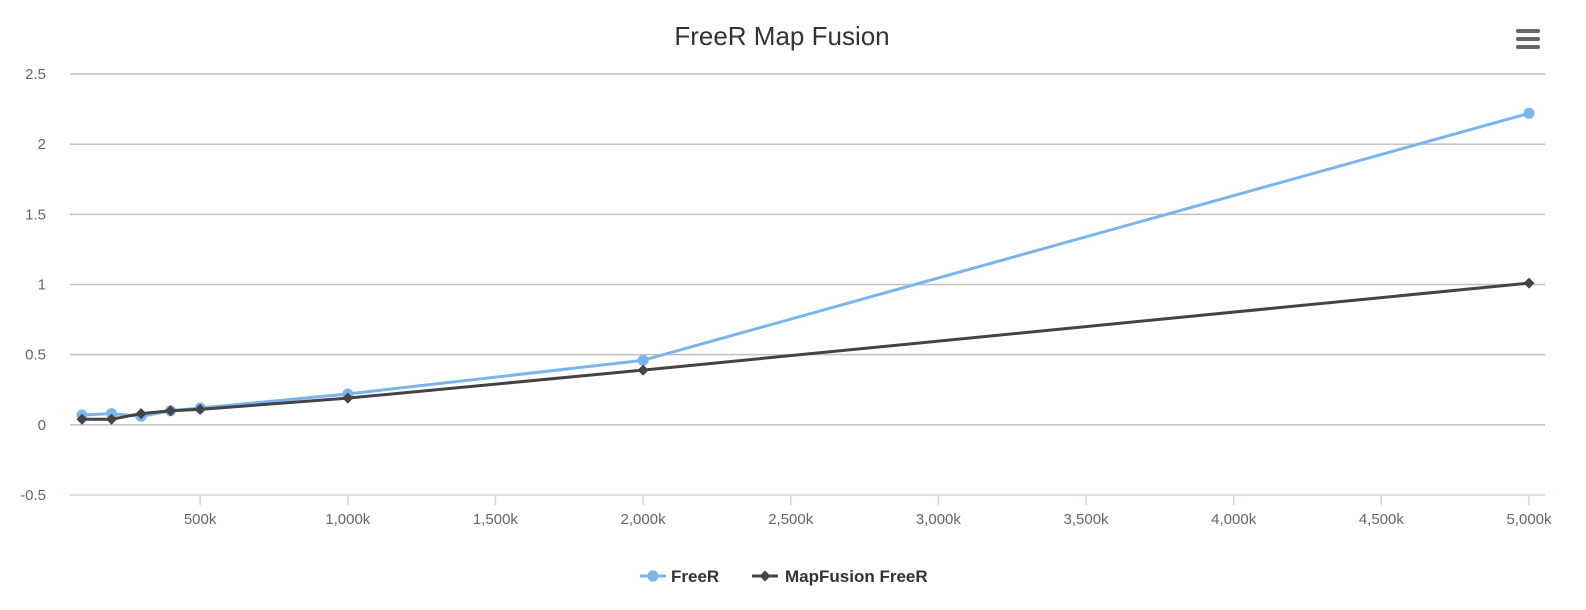 This screenshot has width=1586, height=610. What do you see at coordinates (33, 495) in the screenshot?
I see `y-tick-label: -0.5` at bounding box center [33, 495].